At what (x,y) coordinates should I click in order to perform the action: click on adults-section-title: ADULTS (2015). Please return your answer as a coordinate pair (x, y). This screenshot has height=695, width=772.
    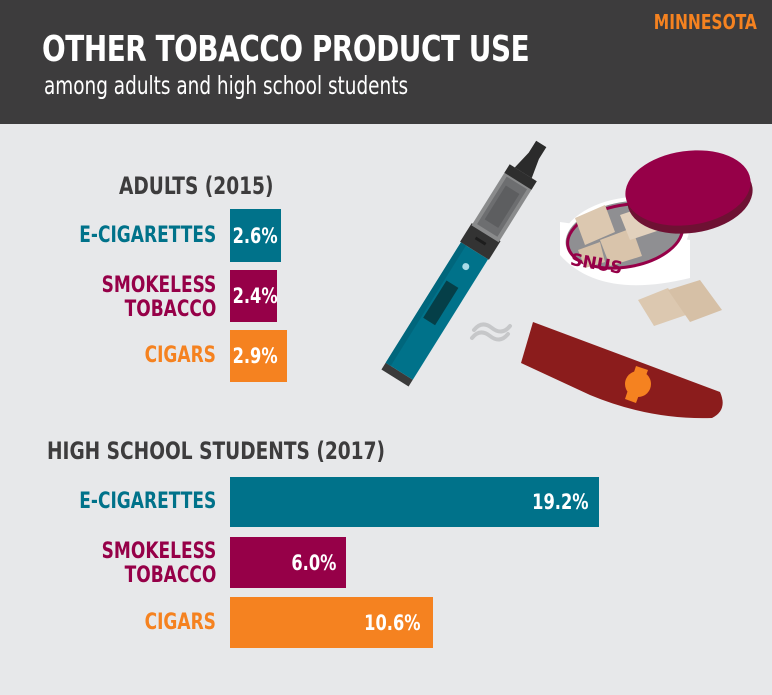
    Looking at the image, I should click on (196, 186).